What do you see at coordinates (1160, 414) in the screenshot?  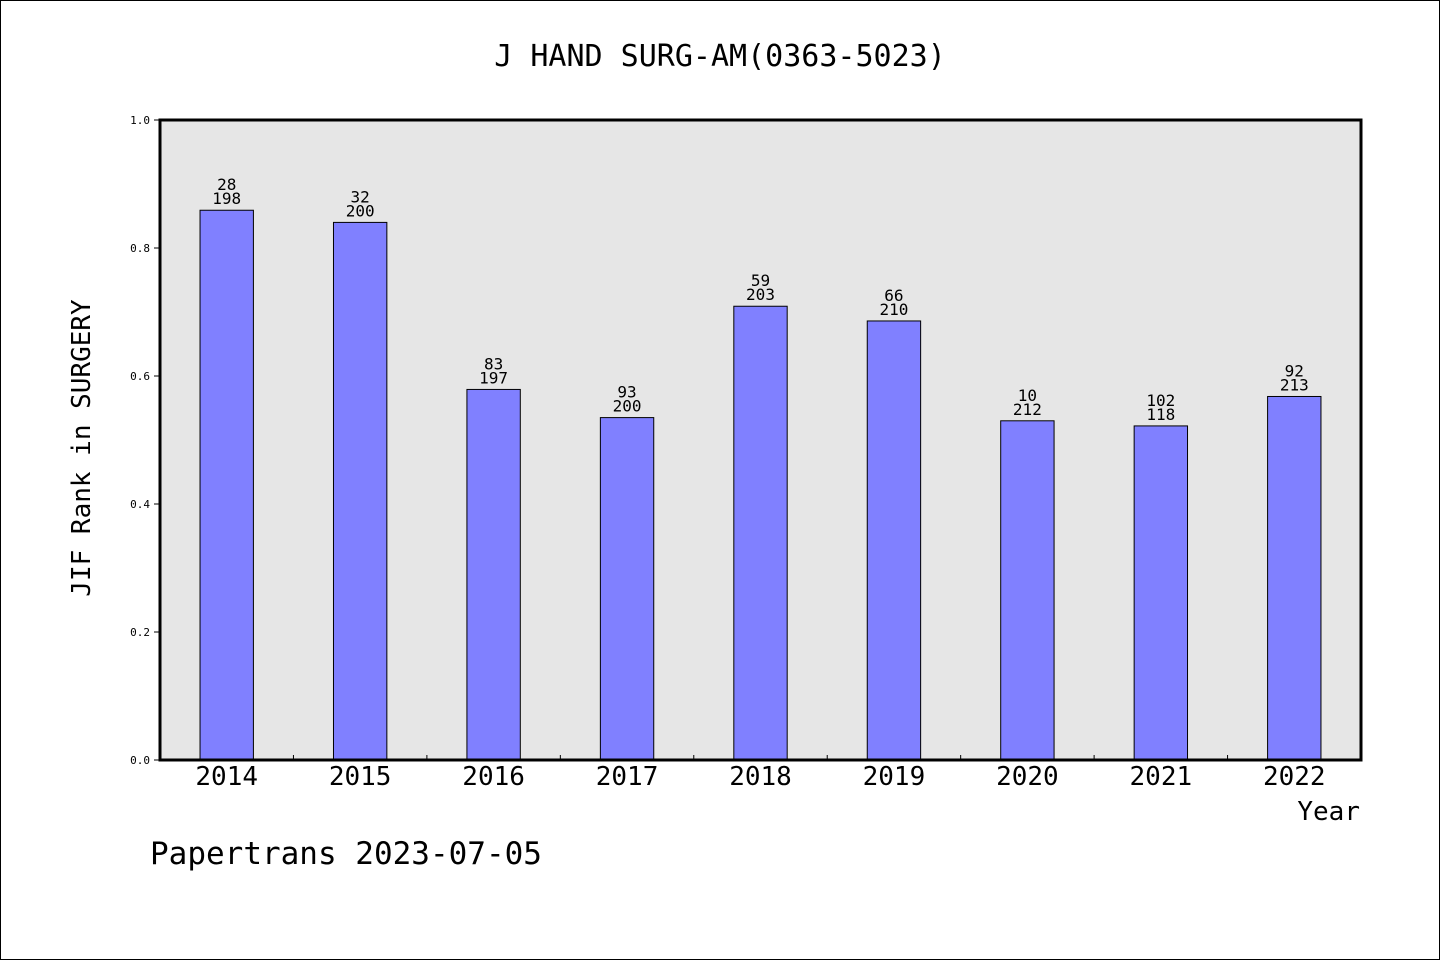 I see `bar-total-label-2021: 118` at bounding box center [1160, 414].